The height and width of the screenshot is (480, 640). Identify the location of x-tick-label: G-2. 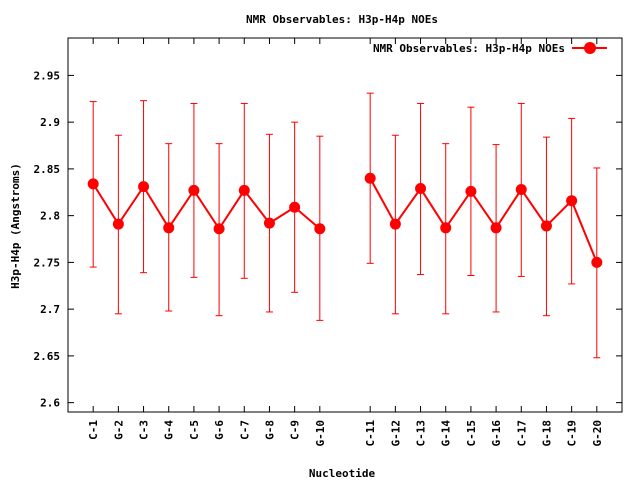
(118, 430).